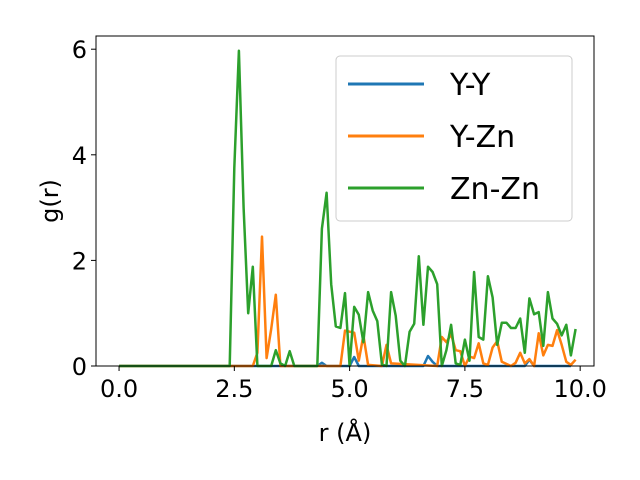  What do you see at coordinates (79, 261) in the screenshot?
I see `y-tick-label: 2` at bounding box center [79, 261].